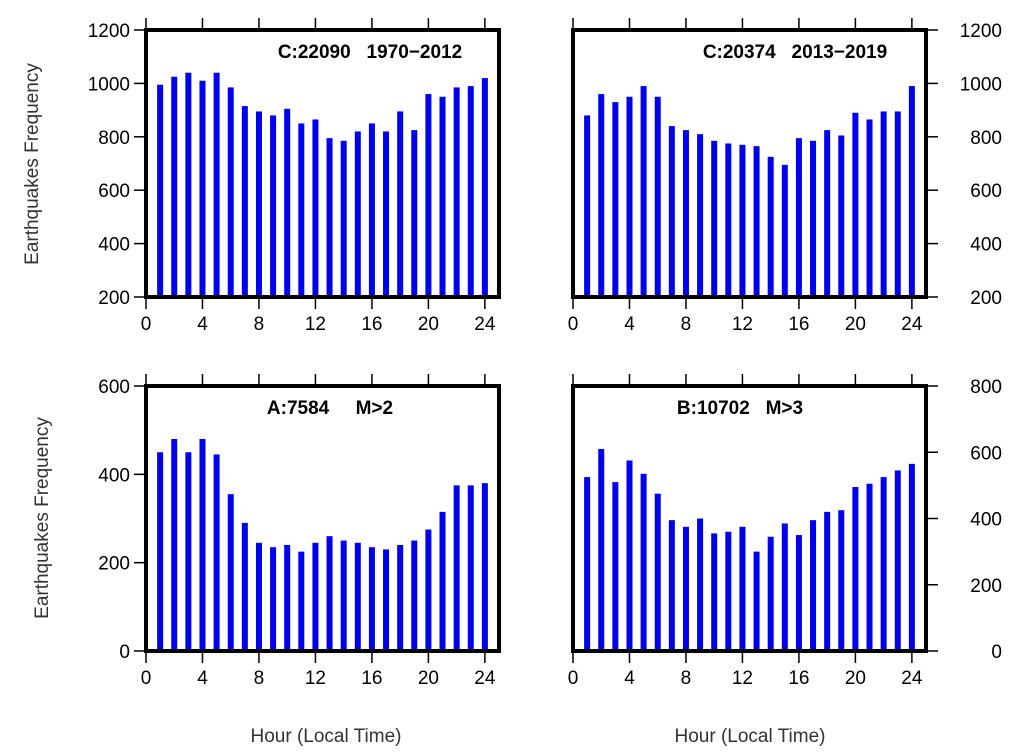 This screenshot has height=756, width=1024. What do you see at coordinates (109, 84) in the screenshot?
I see `y-tick-label: 1000` at bounding box center [109, 84].